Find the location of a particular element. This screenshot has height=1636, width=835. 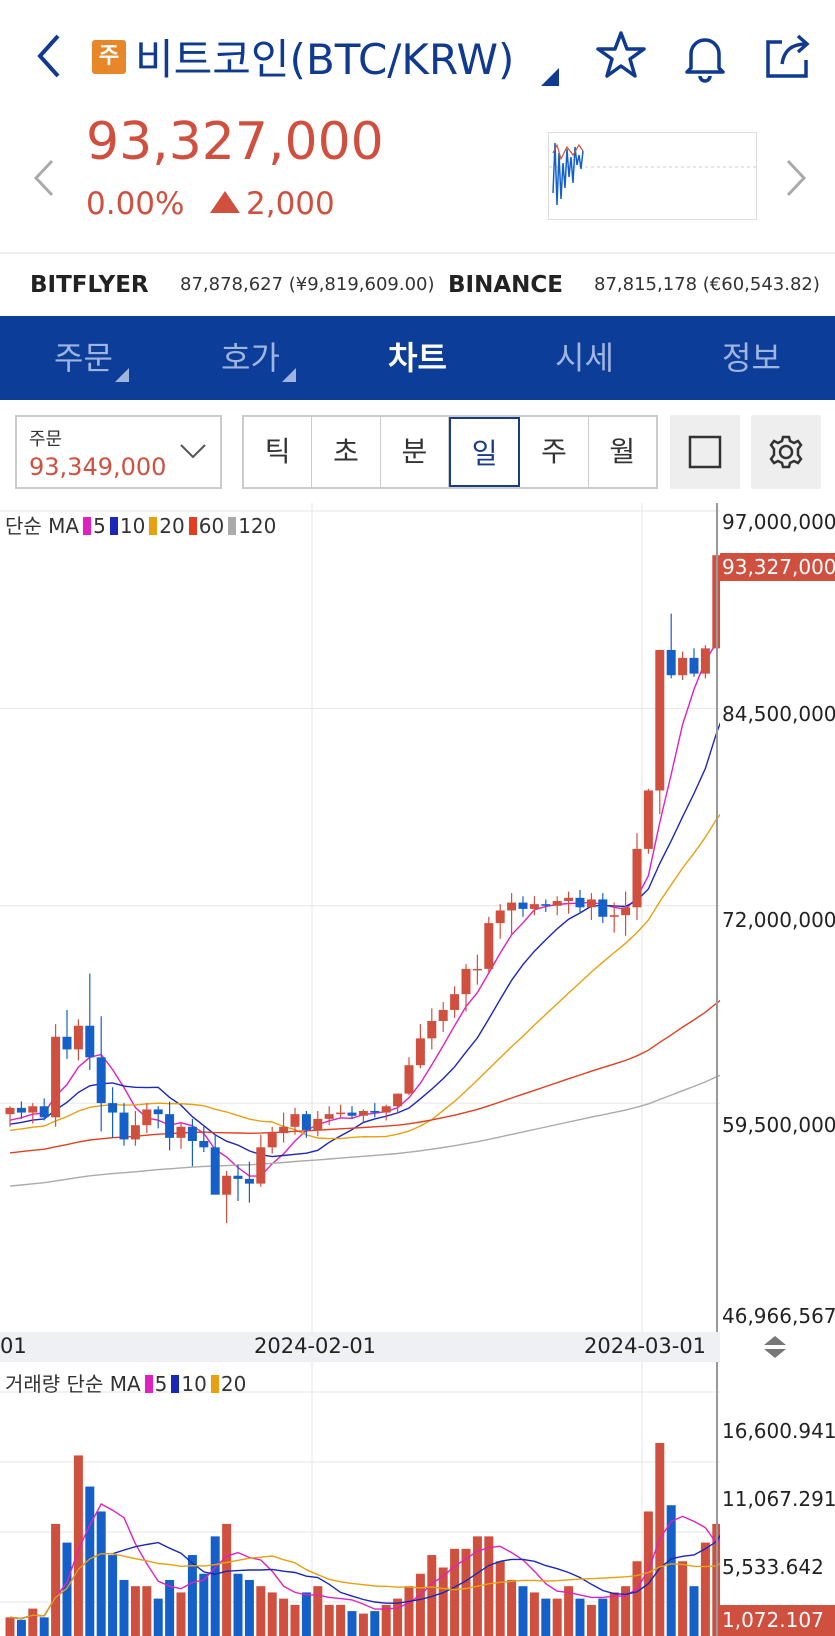

stock-badge: 주 is located at coordinates (109, 57).